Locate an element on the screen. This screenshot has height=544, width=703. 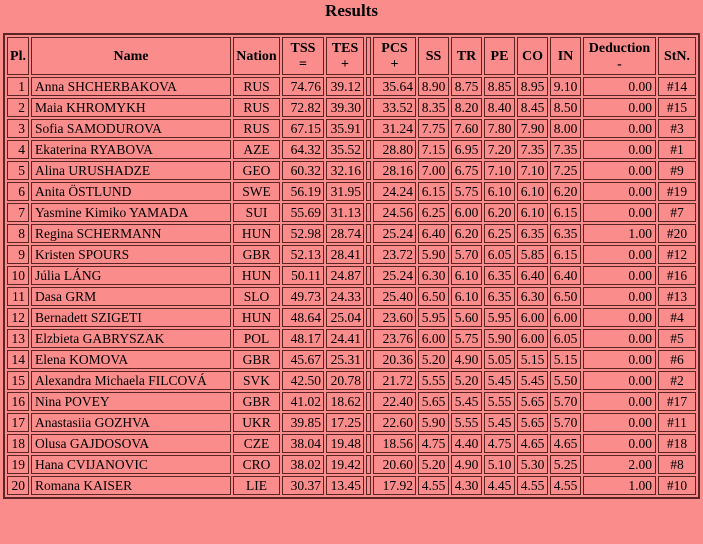
header-spacer is located at coordinates (368, 56).